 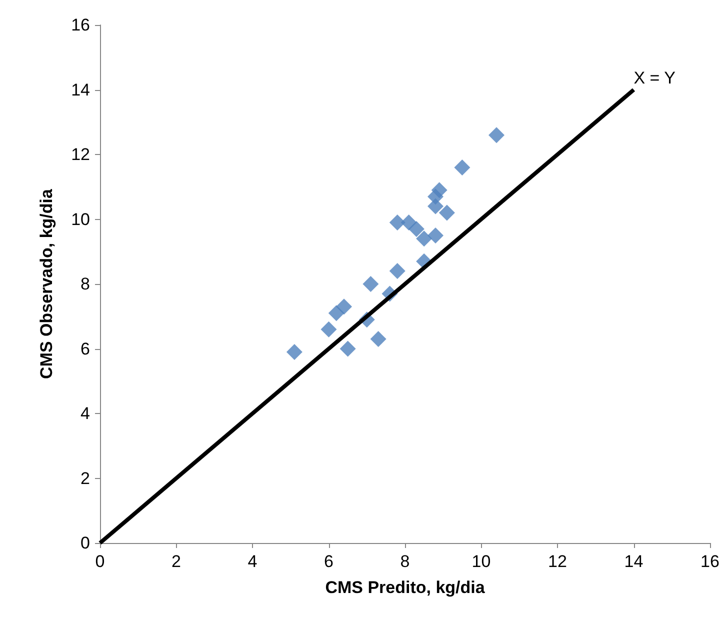 What do you see at coordinates (85, 478) in the screenshot?
I see `y-tick-label: 2` at bounding box center [85, 478].